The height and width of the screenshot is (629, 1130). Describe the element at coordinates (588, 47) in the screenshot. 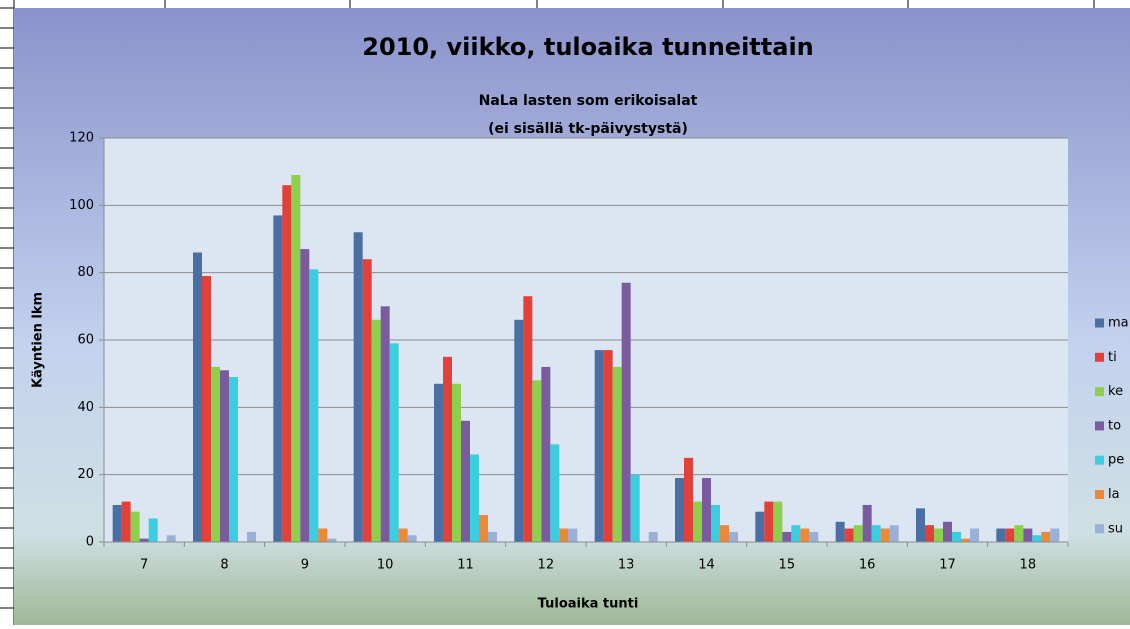

I see `chart-title: 2010, viikko, tuloaika tunneittain` at that location.